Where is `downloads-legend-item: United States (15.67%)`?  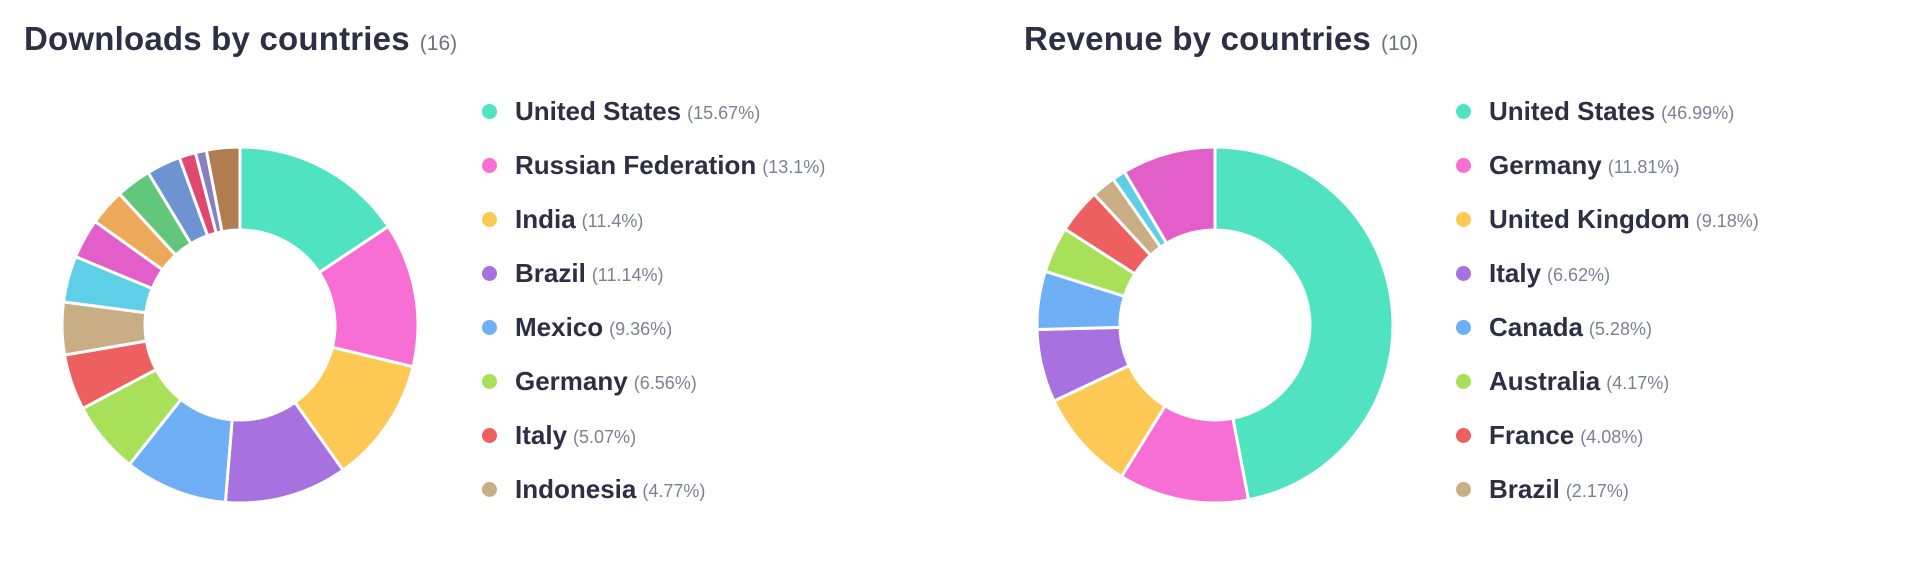 downloads-legend-item: United States (15.67%) is located at coordinates (653, 111).